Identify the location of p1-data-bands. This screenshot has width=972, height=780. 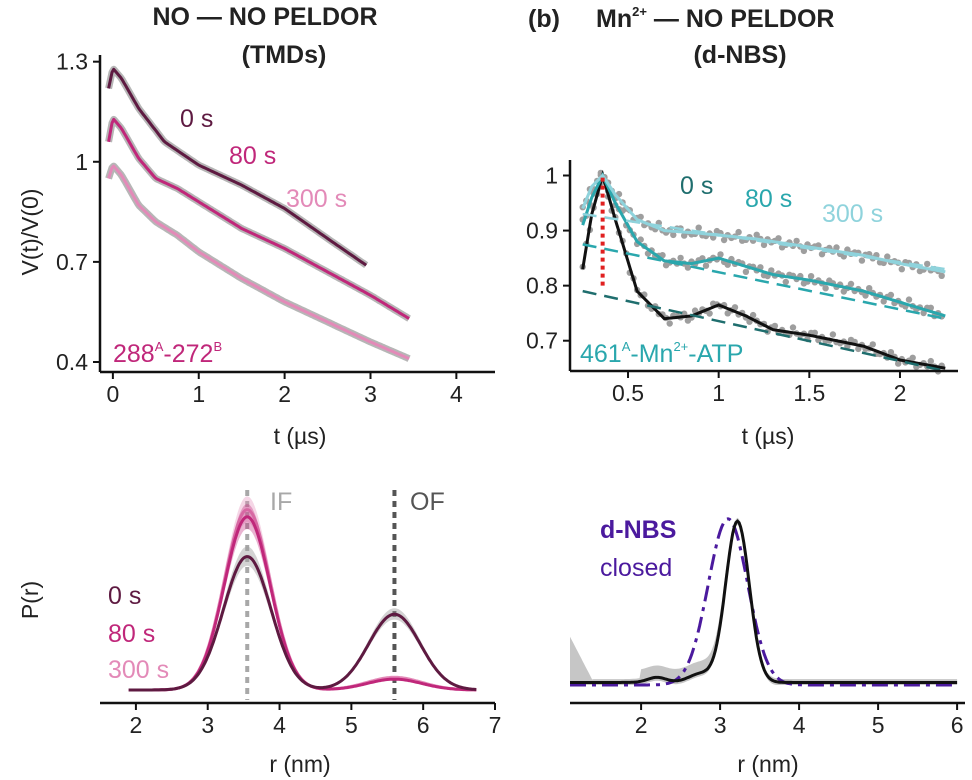
(258, 213).